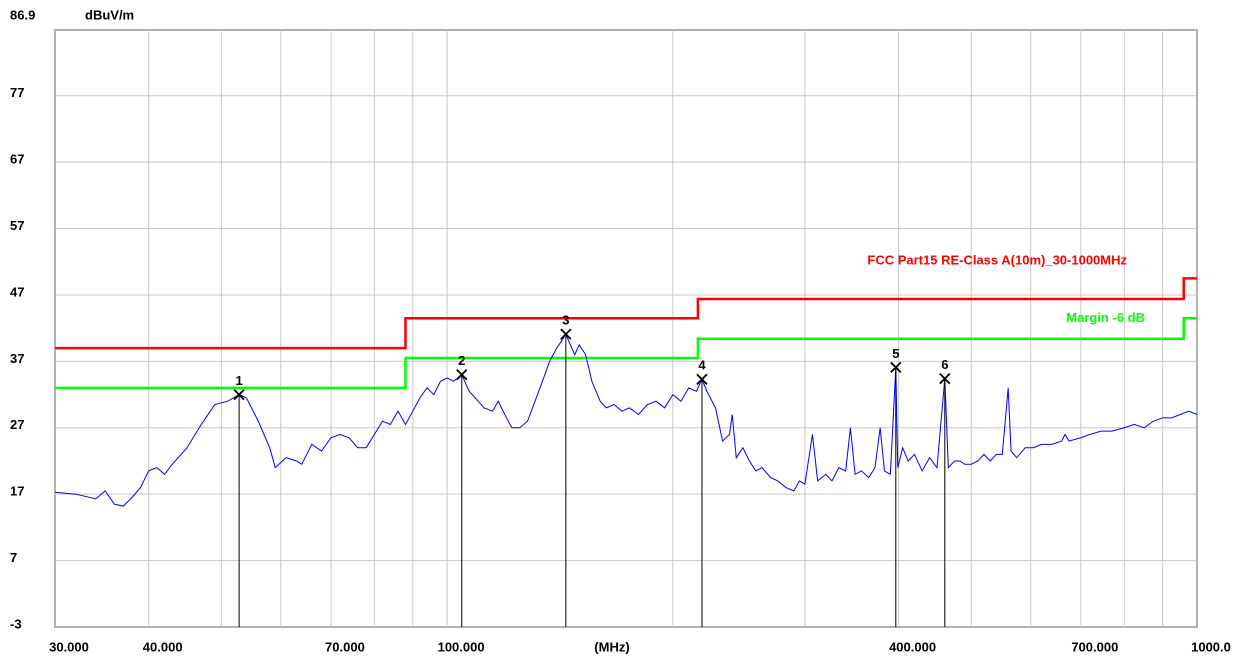 The width and height of the screenshot is (1252, 664). Describe the element at coordinates (163, 646) in the screenshot. I see `x-tick-label: 40.000` at that location.